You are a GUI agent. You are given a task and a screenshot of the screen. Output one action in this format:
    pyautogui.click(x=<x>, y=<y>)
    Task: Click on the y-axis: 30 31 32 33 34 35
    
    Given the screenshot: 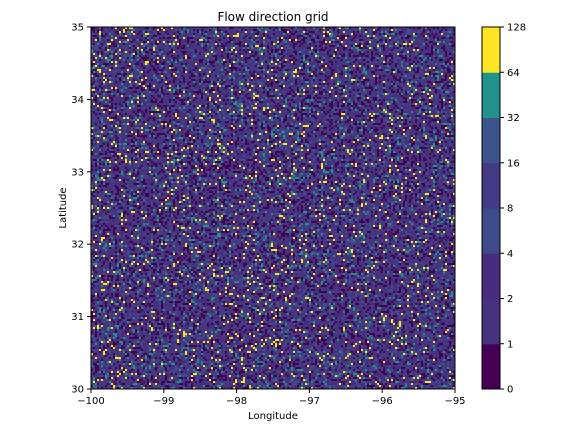 What is the action you would take?
    pyautogui.click(x=81, y=209)
    